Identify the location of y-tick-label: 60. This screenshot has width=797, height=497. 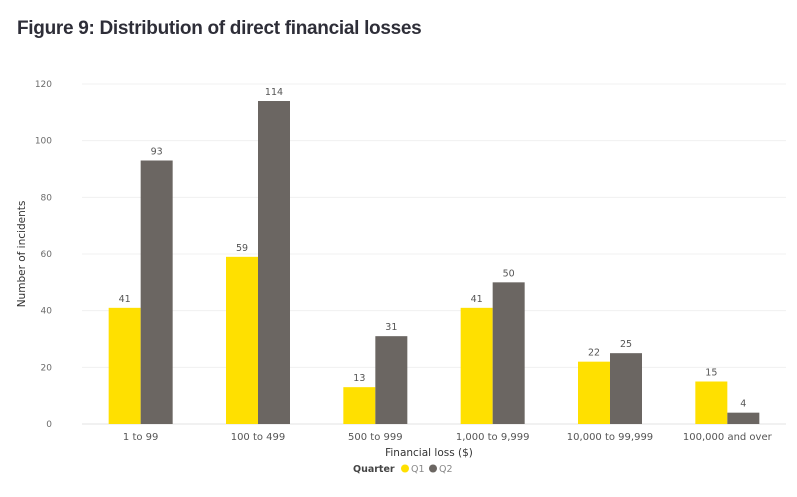
(47, 255).